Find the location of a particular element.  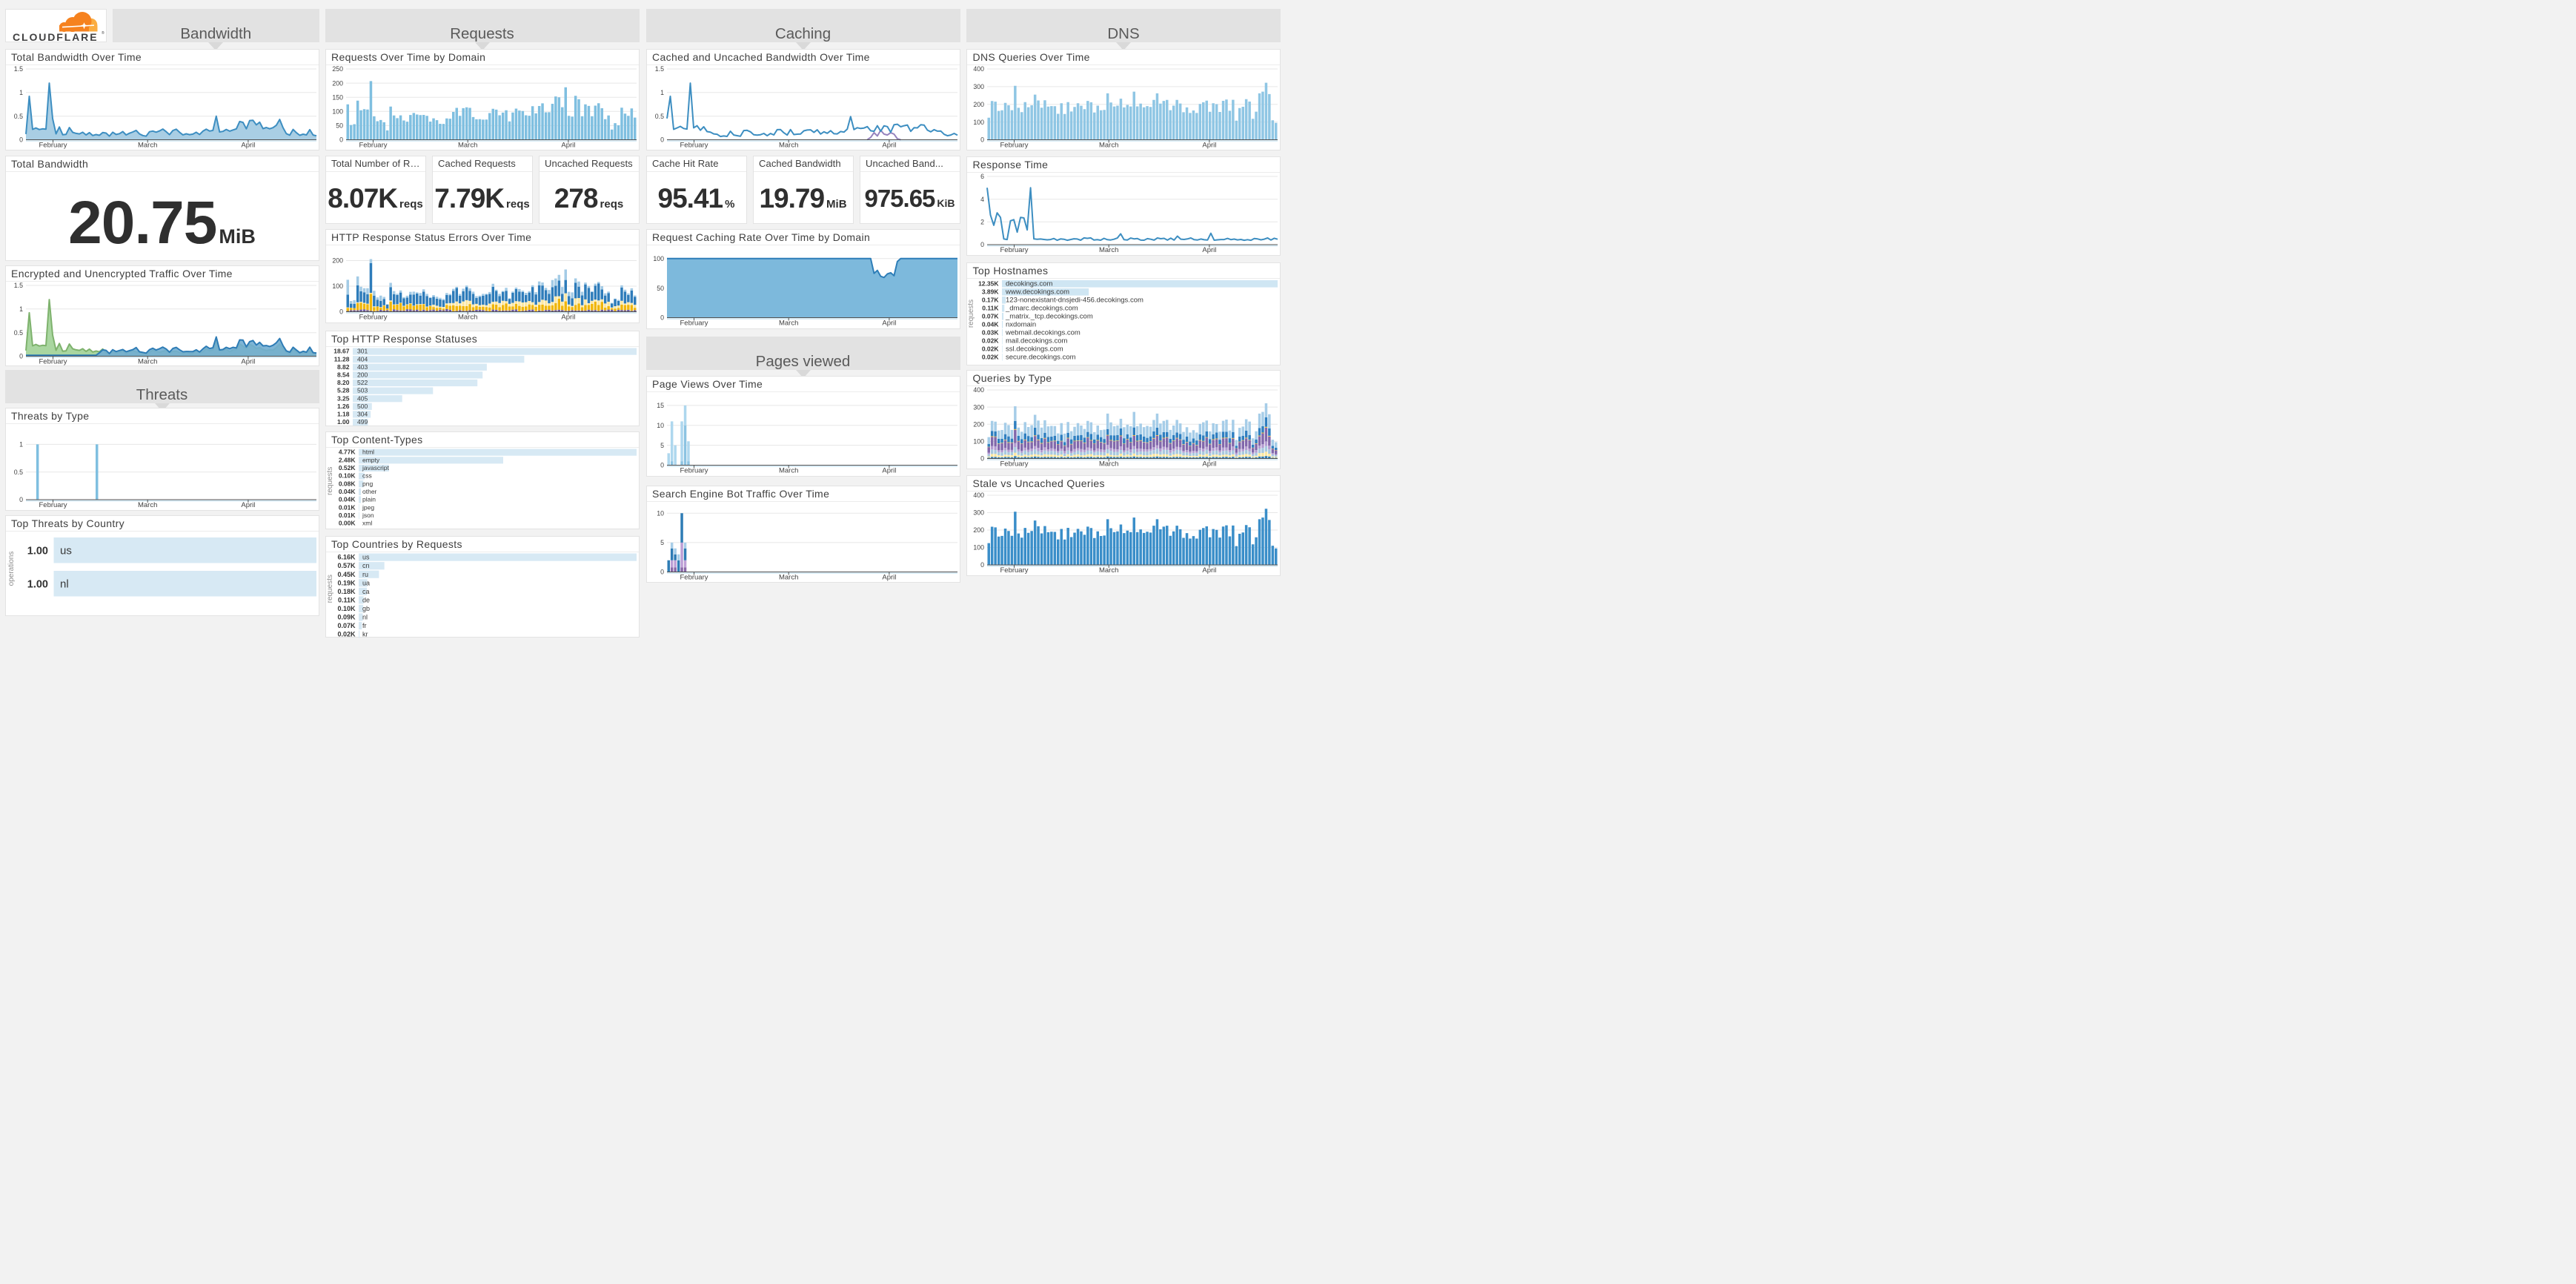

svg-text: fr is located at coordinates (364, 625).